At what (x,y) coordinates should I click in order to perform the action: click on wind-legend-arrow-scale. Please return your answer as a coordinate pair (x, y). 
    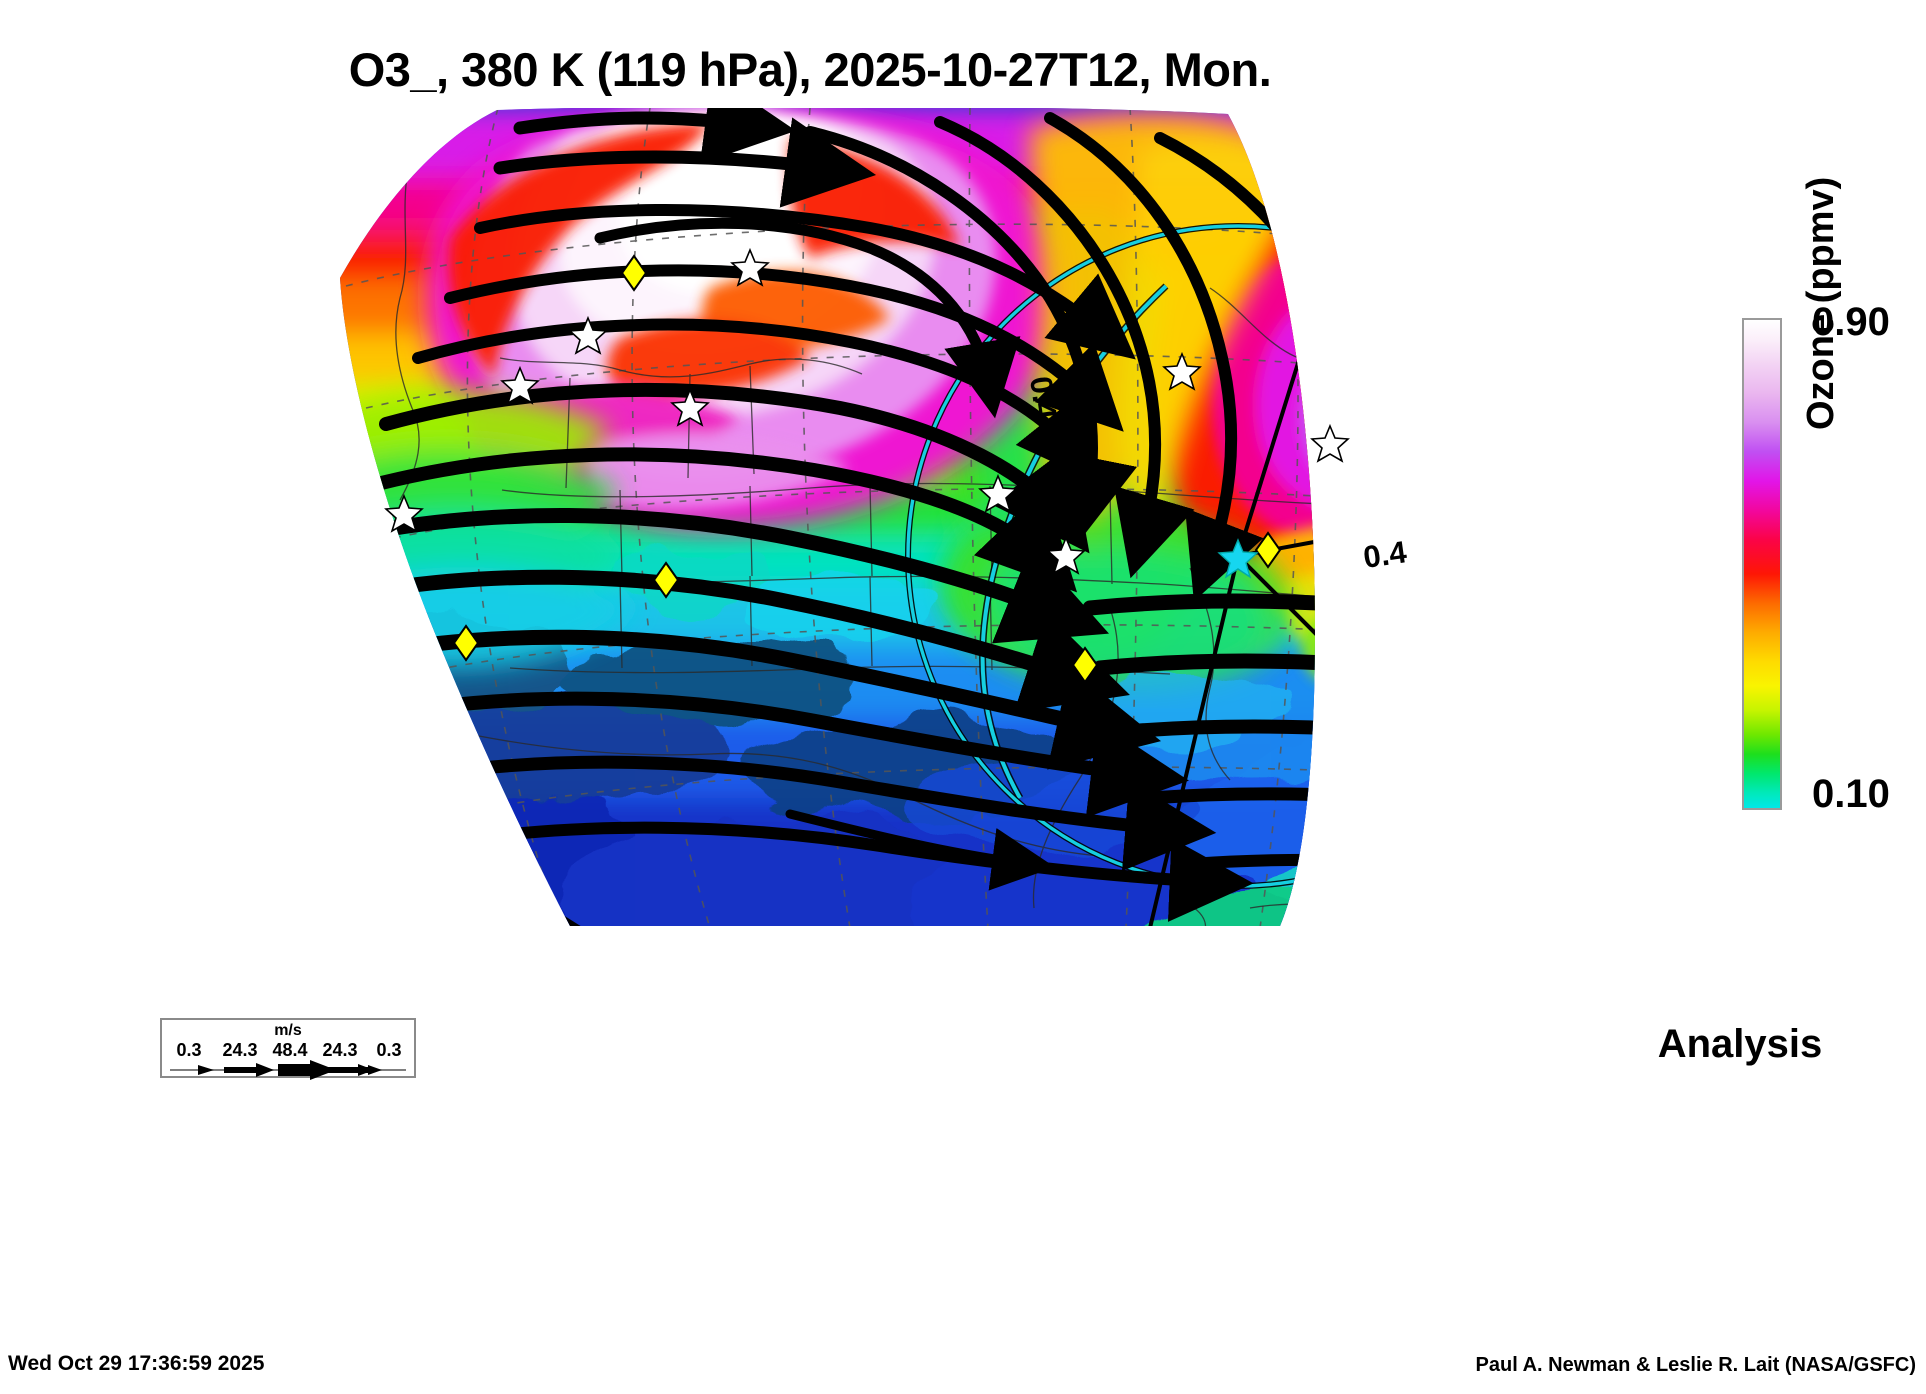
    Looking at the image, I should click on (288, 1070).